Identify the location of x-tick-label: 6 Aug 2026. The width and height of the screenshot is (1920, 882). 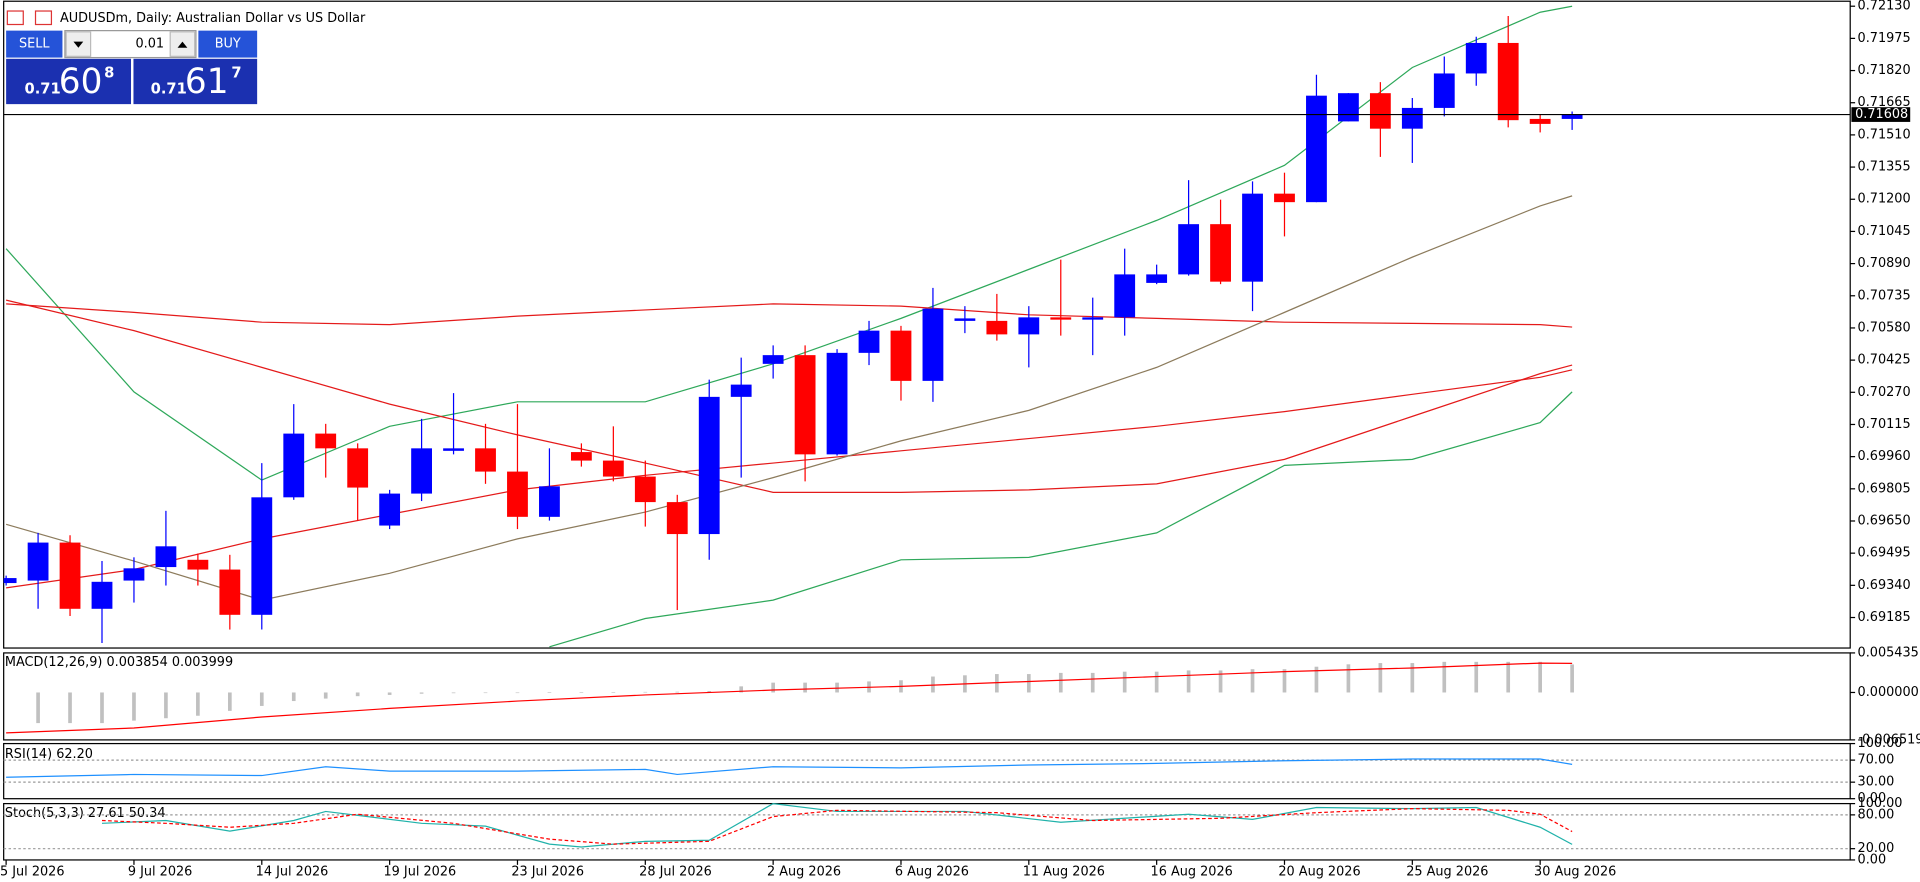
(932, 872).